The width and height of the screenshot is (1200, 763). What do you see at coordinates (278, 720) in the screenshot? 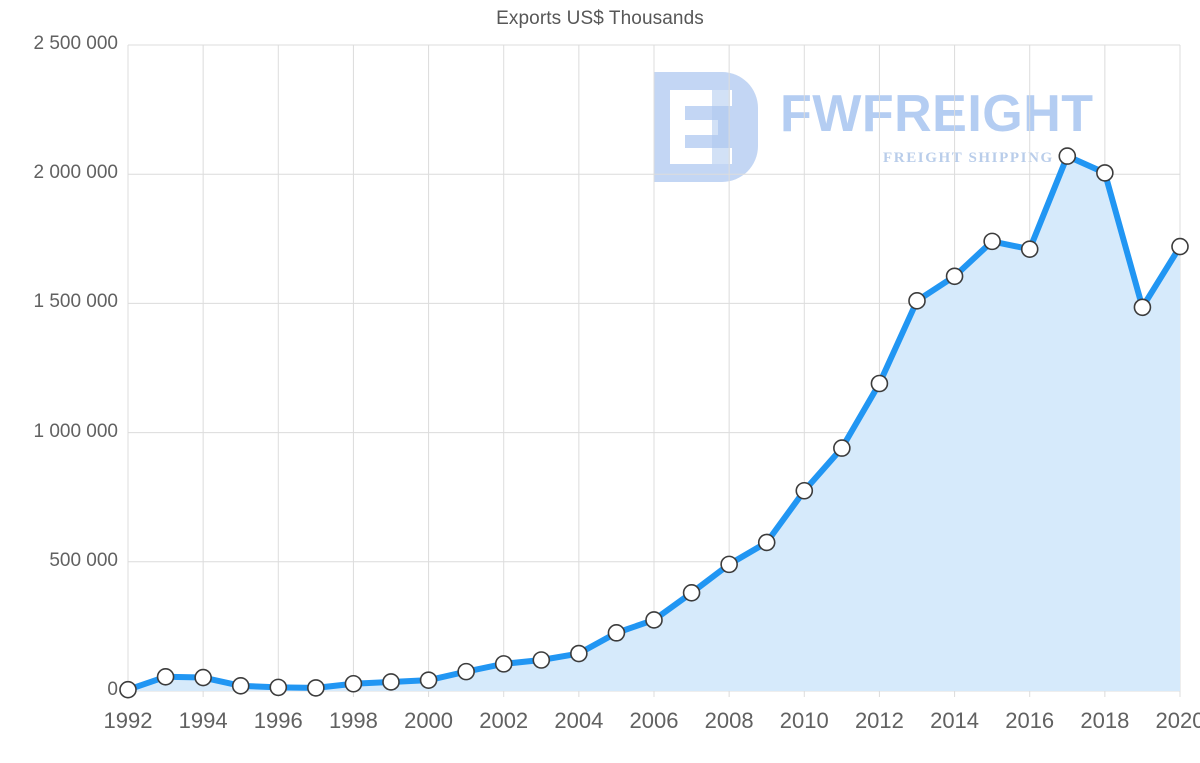
I see `x-axis-tick-label: 1996` at bounding box center [278, 720].